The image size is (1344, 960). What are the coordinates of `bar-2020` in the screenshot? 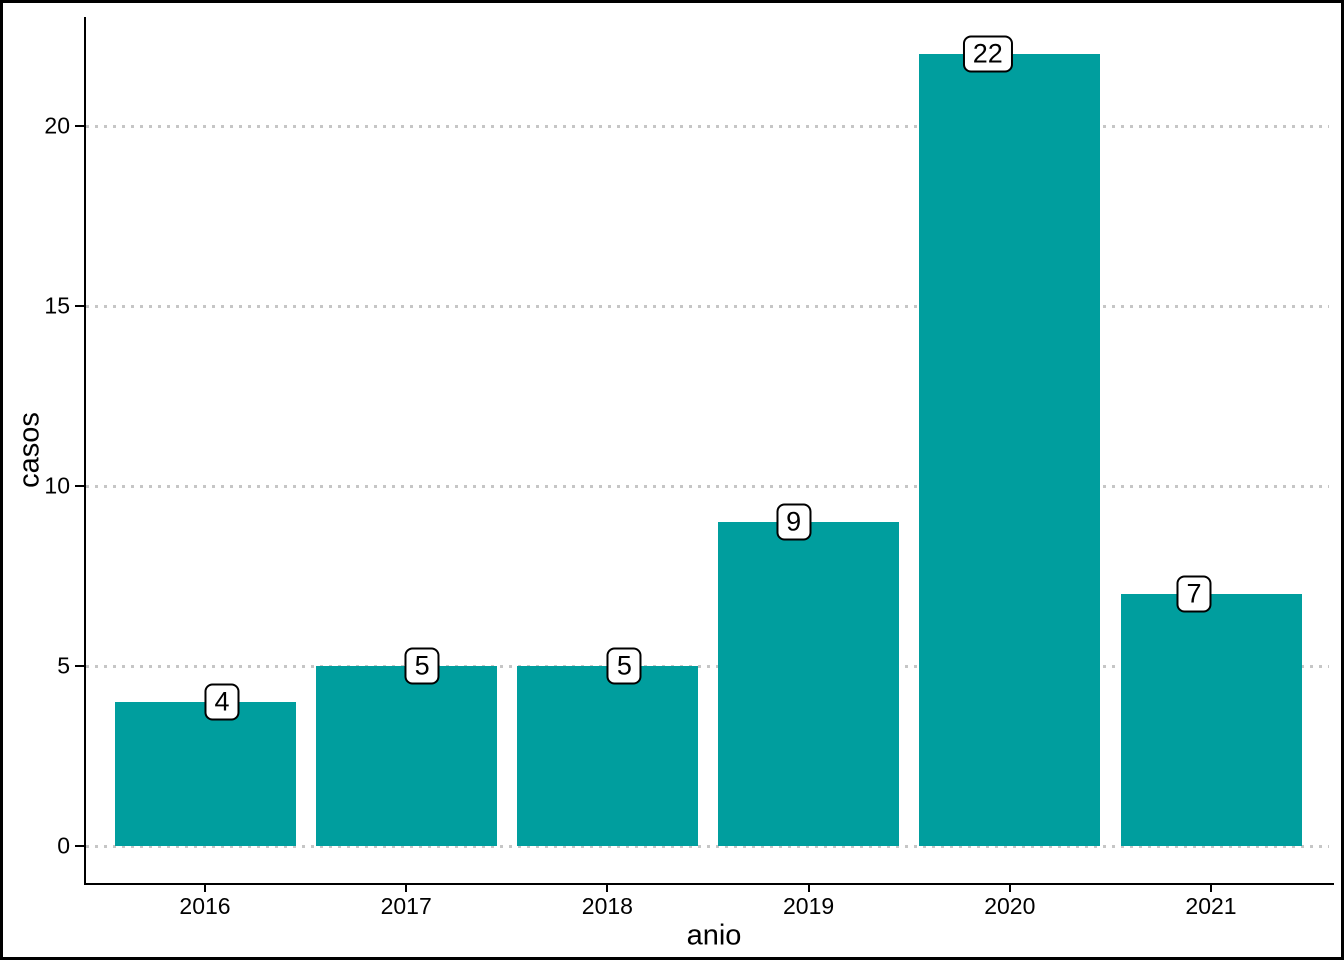 It's located at (1010, 450).